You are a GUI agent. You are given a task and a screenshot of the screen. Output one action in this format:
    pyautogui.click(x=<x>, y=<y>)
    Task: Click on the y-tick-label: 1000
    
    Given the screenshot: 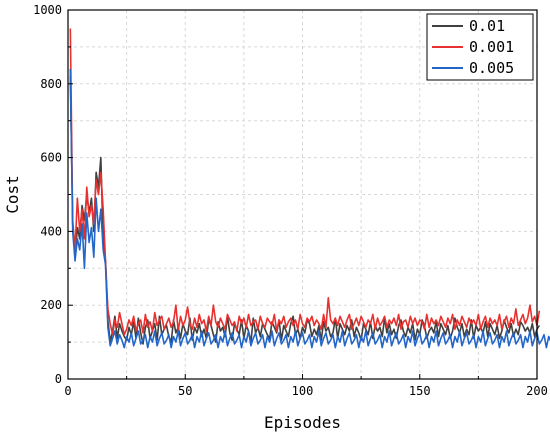 What is the action you would take?
    pyautogui.click(x=47, y=10)
    